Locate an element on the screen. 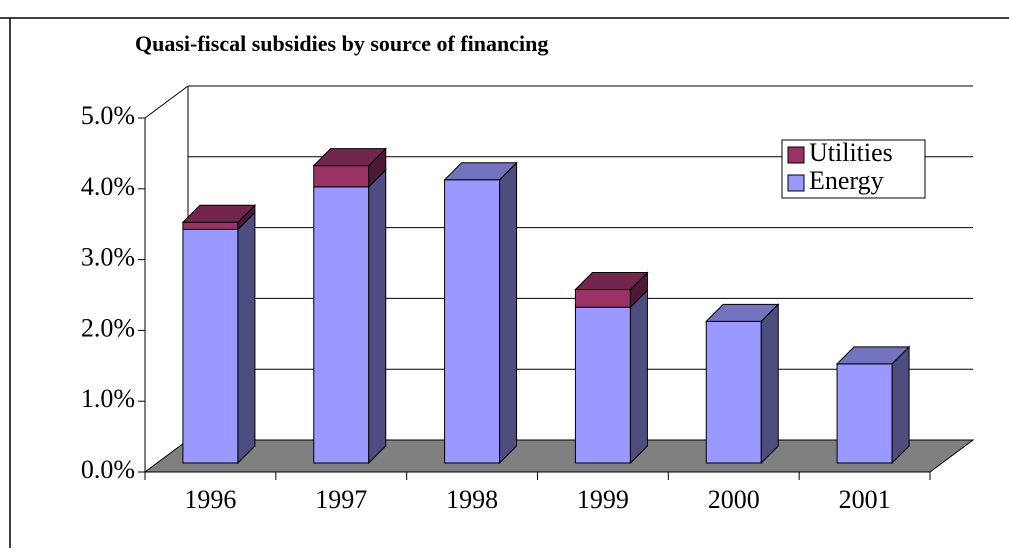  legend-box is located at coordinates (853, 169).